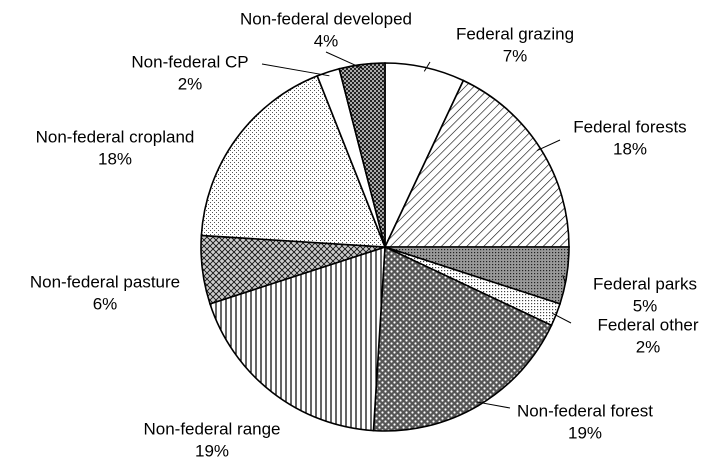 Image resolution: width=723 pixels, height=459 pixels. Describe the element at coordinates (115, 136) in the screenshot. I see `slice-label: Non-federal cropland` at that location.